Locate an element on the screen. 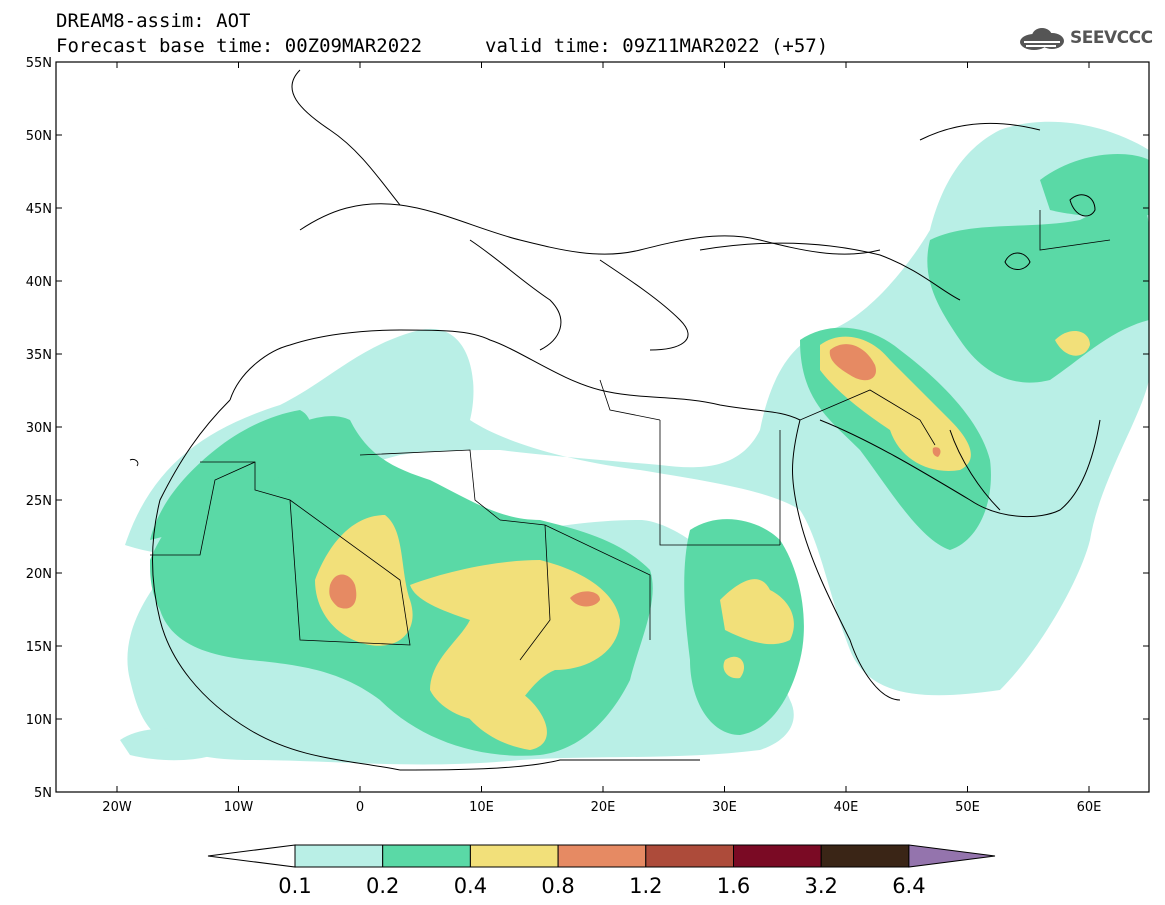  lon-label: 60E is located at coordinates (1089, 807).